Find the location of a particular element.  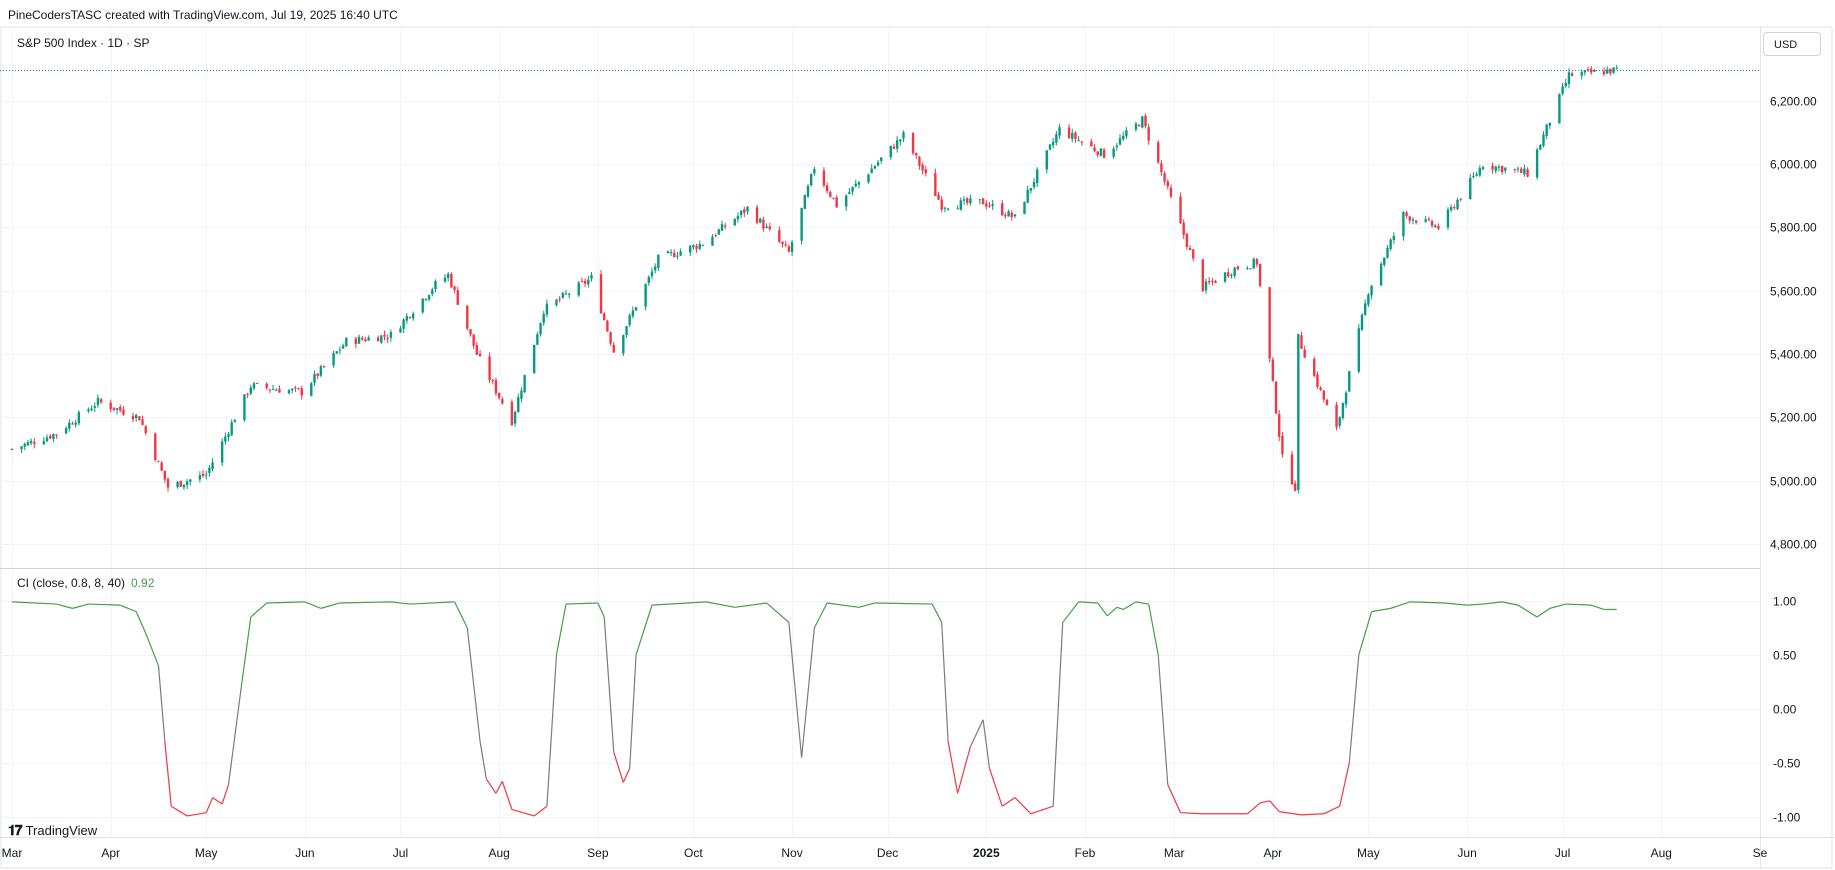

indicator-tick-label: -0.50 is located at coordinates (1787, 764).